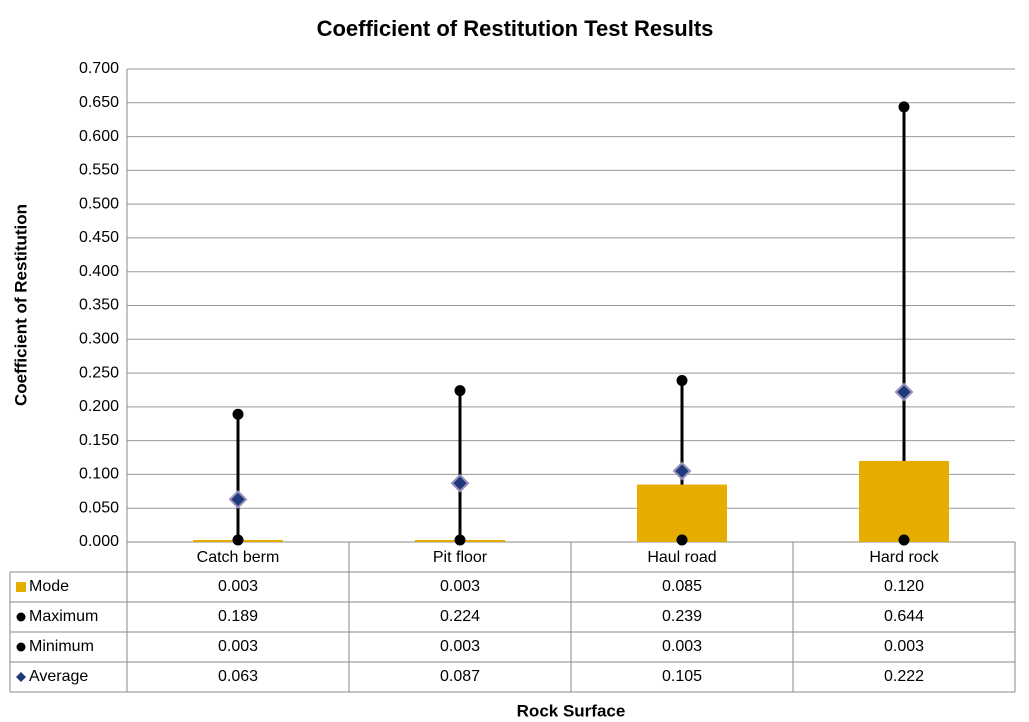 This screenshot has width=1029, height=722. I want to click on y-tick-label: 0.350, so click(99, 305).